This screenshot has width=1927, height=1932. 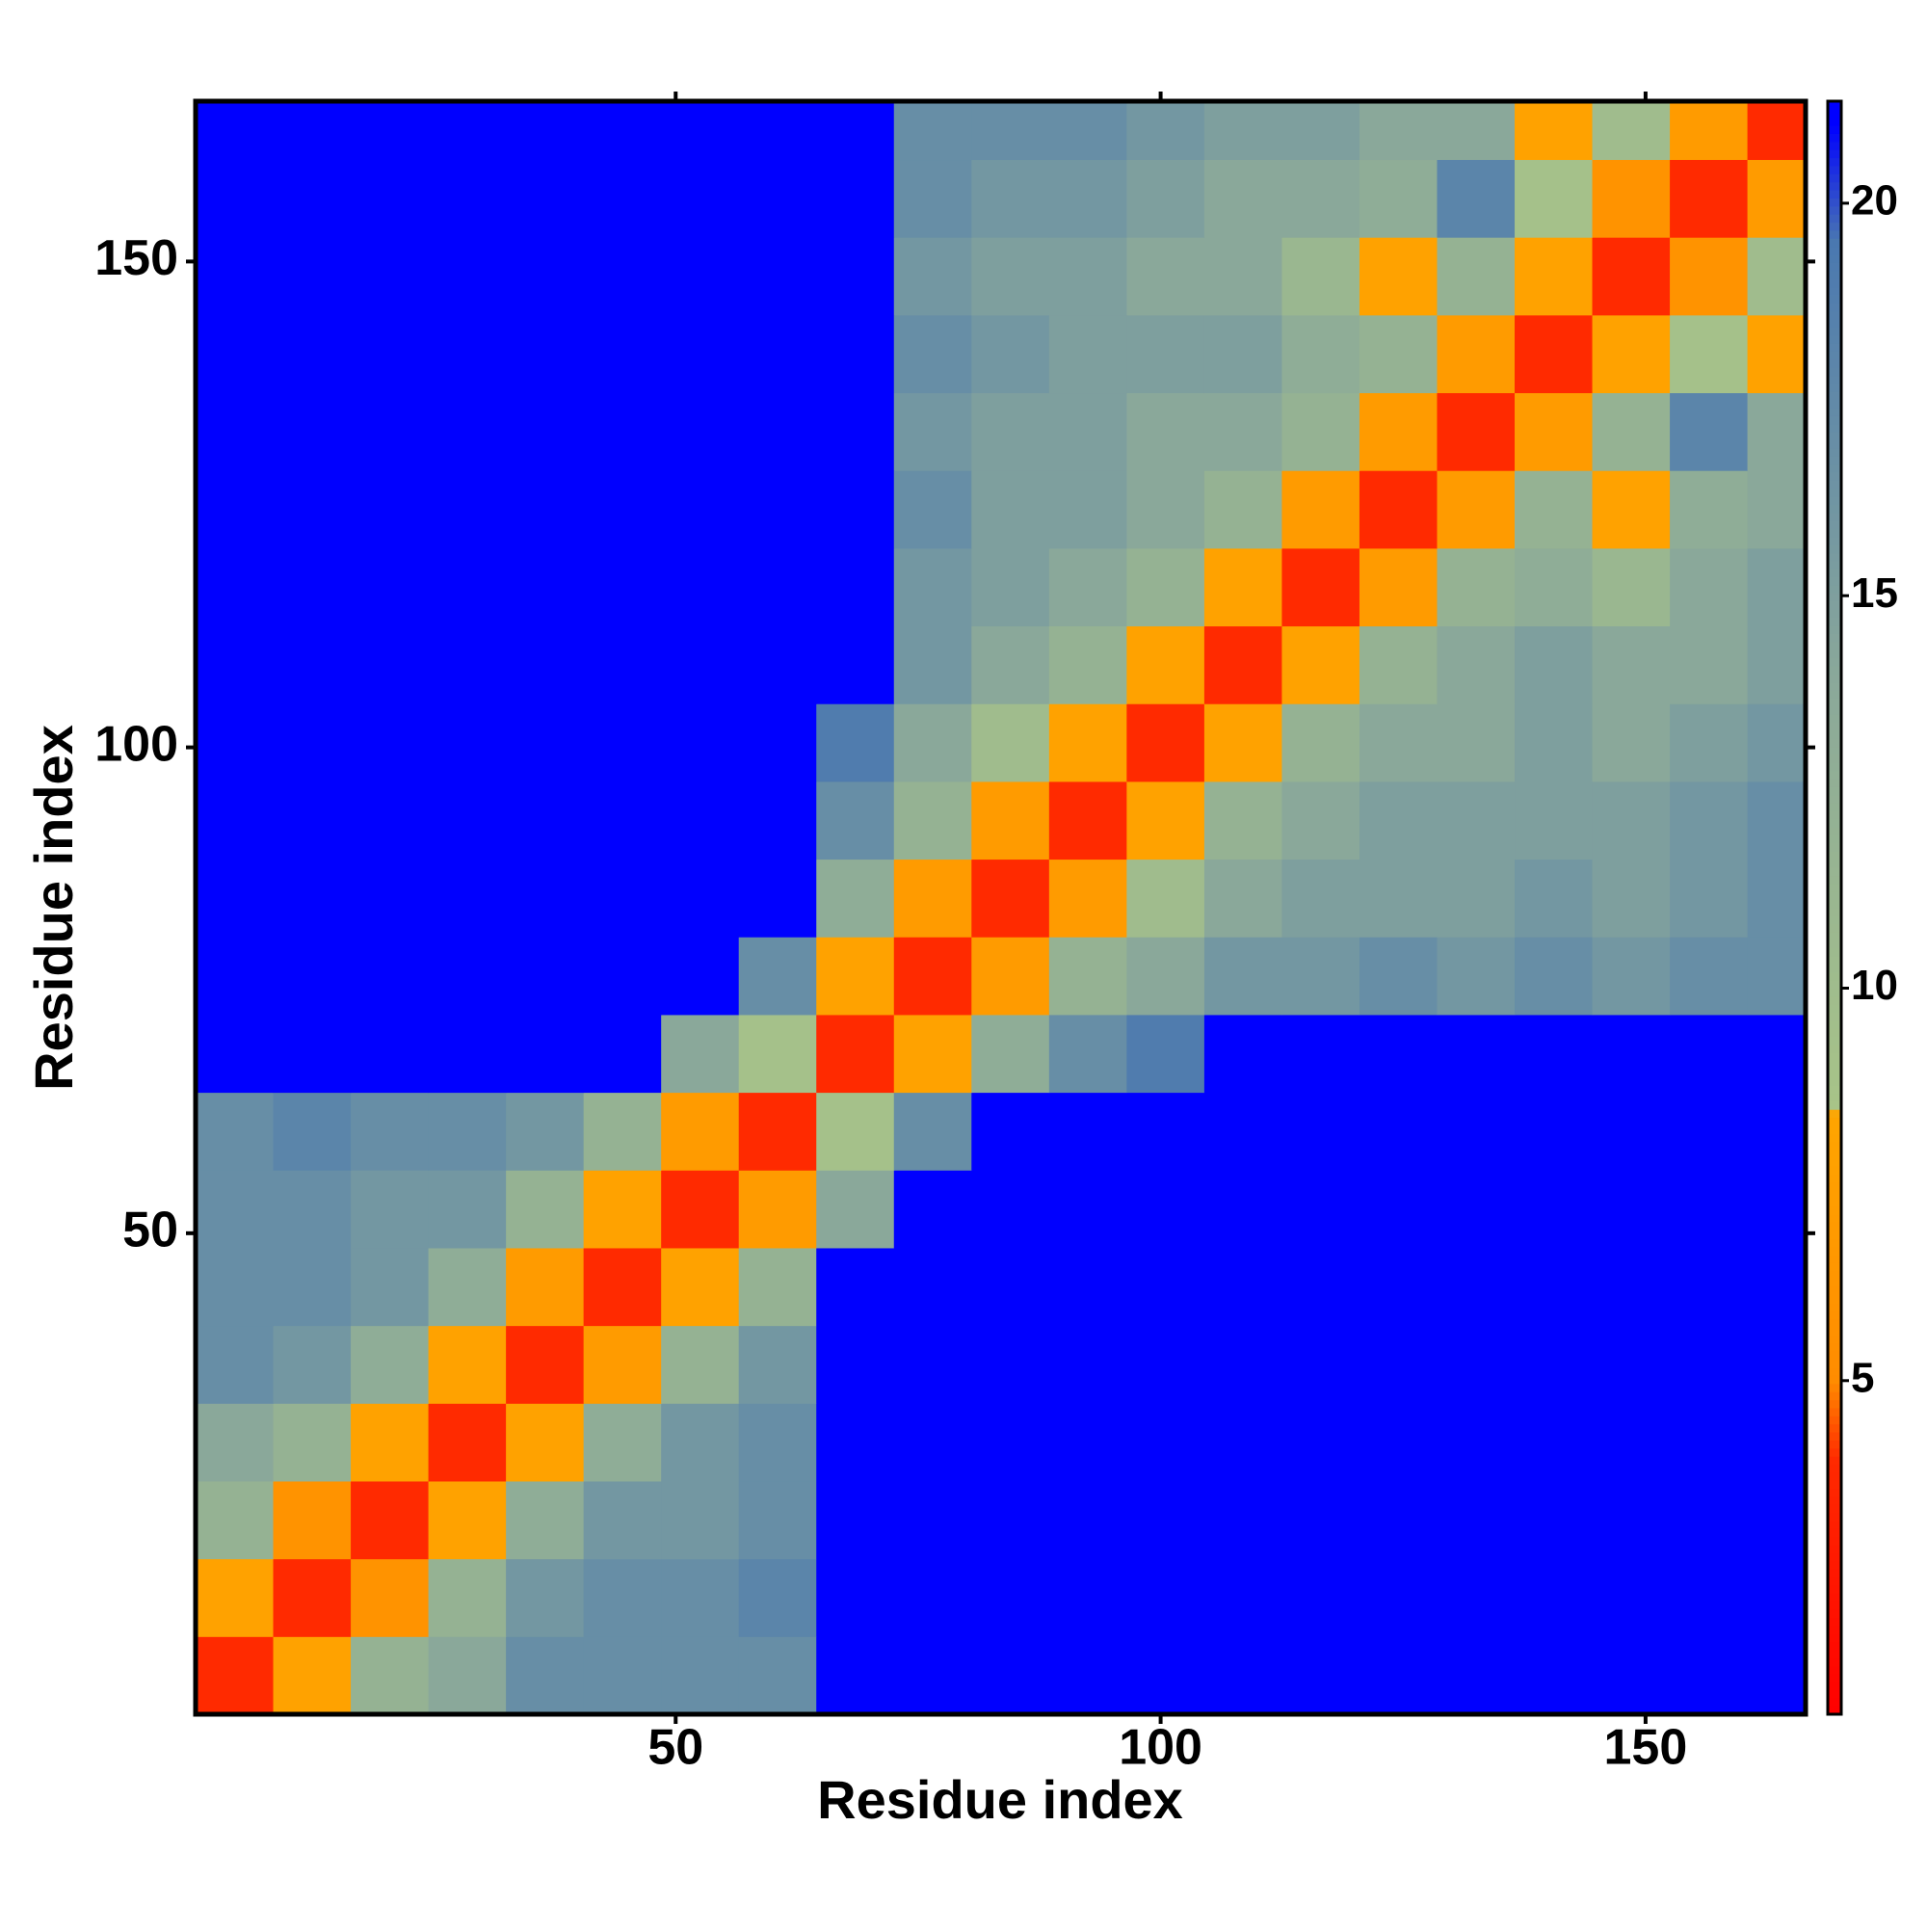 What do you see at coordinates (1646, 1748) in the screenshot?
I see `x-tick-label: 150` at bounding box center [1646, 1748].